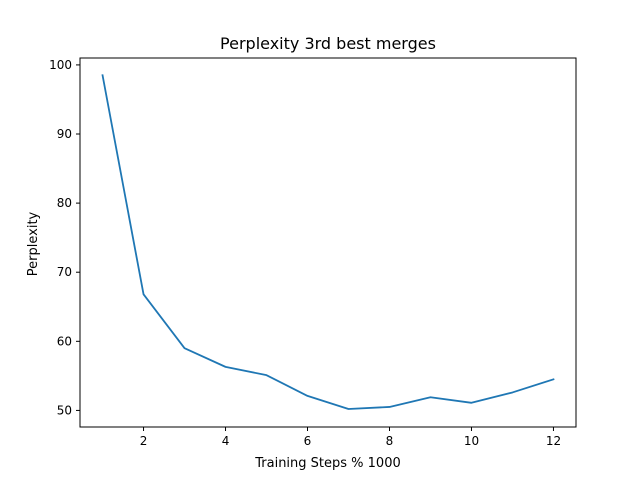  Describe the element at coordinates (327, 463) in the screenshot. I see `x-axis-label: Training Steps % 1000` at that location.